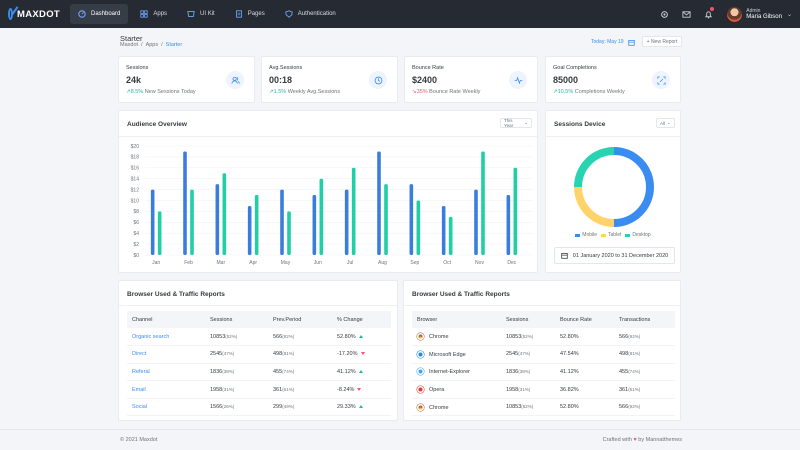  I want to click on author-link: by Mannatthemes, so click(660, 440).